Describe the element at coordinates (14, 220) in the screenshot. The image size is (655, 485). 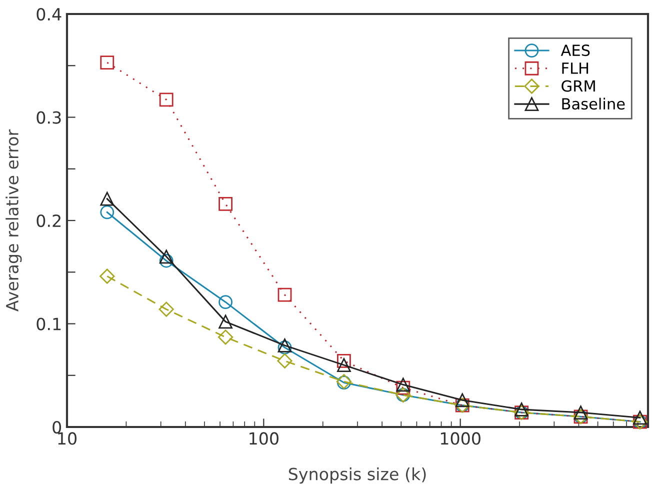
I see `y-axis-title: Average relative error` at that location.